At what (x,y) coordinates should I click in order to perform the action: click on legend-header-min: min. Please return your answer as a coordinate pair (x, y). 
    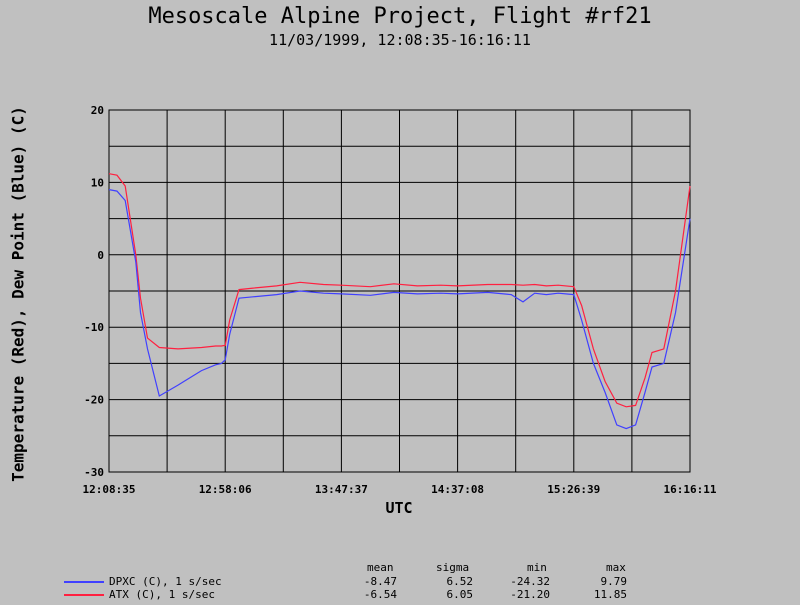
    Looking at the image, I should click on (537, 567).